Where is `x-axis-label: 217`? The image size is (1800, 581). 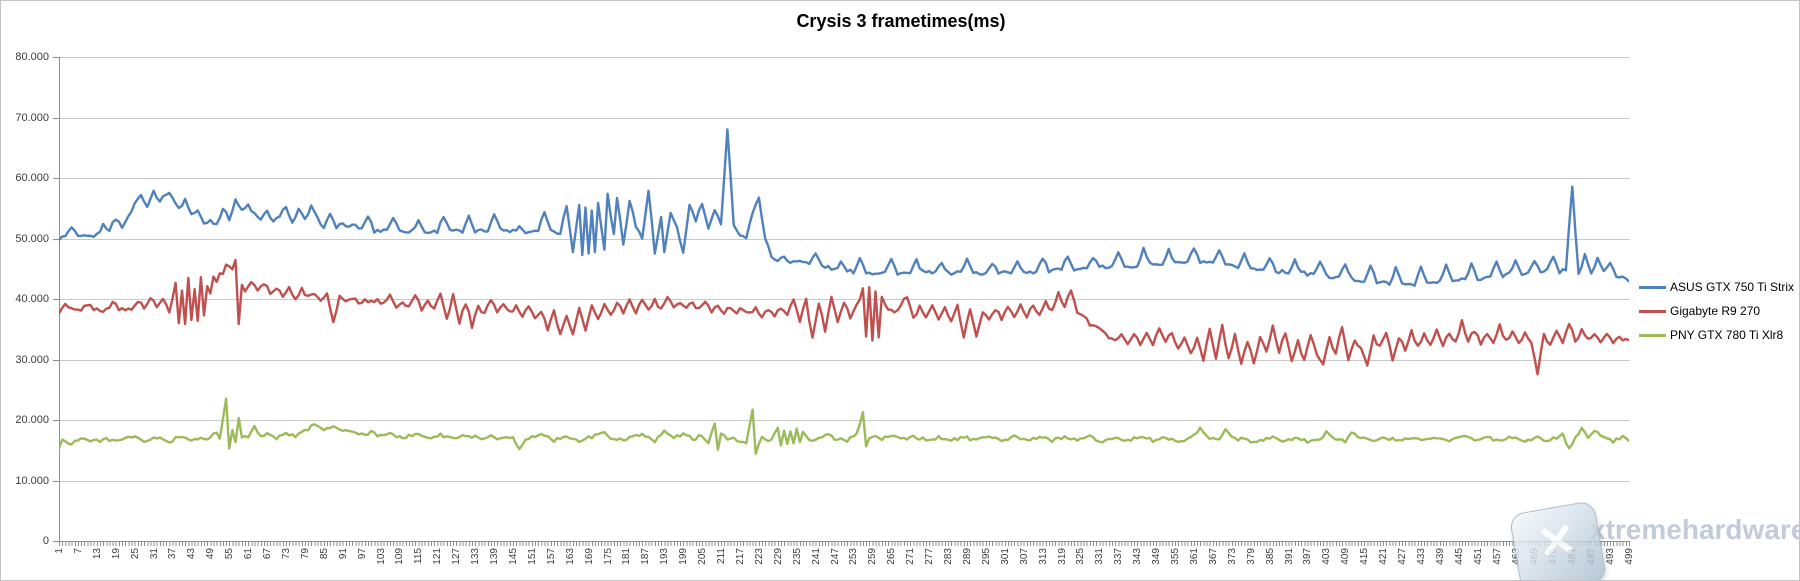
x-axis-label: 217 is located at coordinates (740, 556).